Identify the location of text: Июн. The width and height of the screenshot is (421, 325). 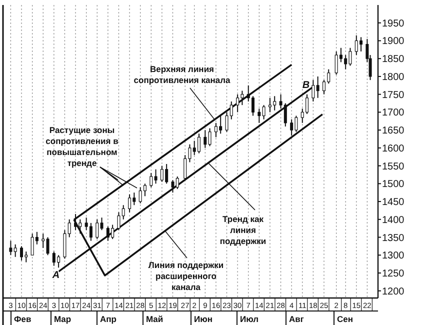
(203, 319).